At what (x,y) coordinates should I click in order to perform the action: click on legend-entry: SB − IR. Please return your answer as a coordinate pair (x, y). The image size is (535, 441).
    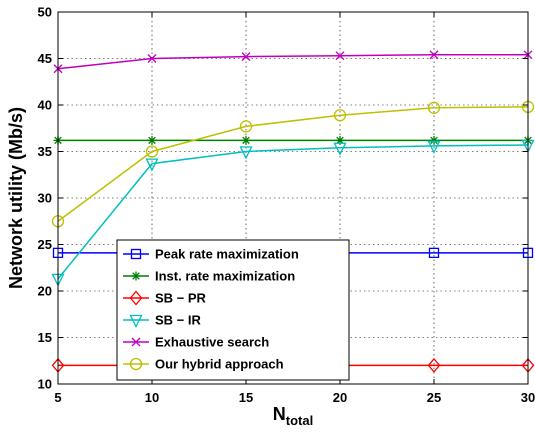
    Looking at the image, I should click on (162, 320).